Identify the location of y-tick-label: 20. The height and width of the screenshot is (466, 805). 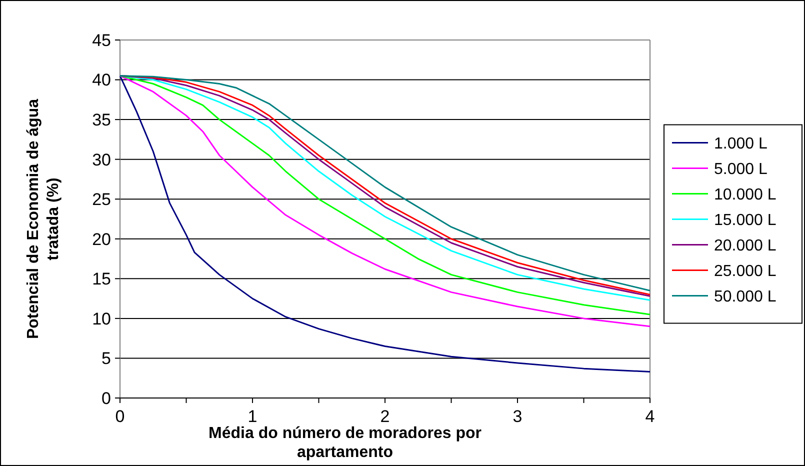
(101, 239).